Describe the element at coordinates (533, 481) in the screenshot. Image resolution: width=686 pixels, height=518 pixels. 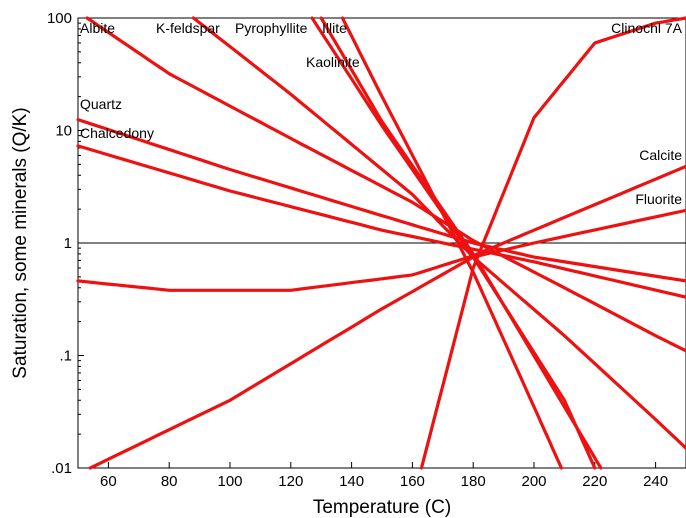
I see `x-tick-label: 200` at that location.